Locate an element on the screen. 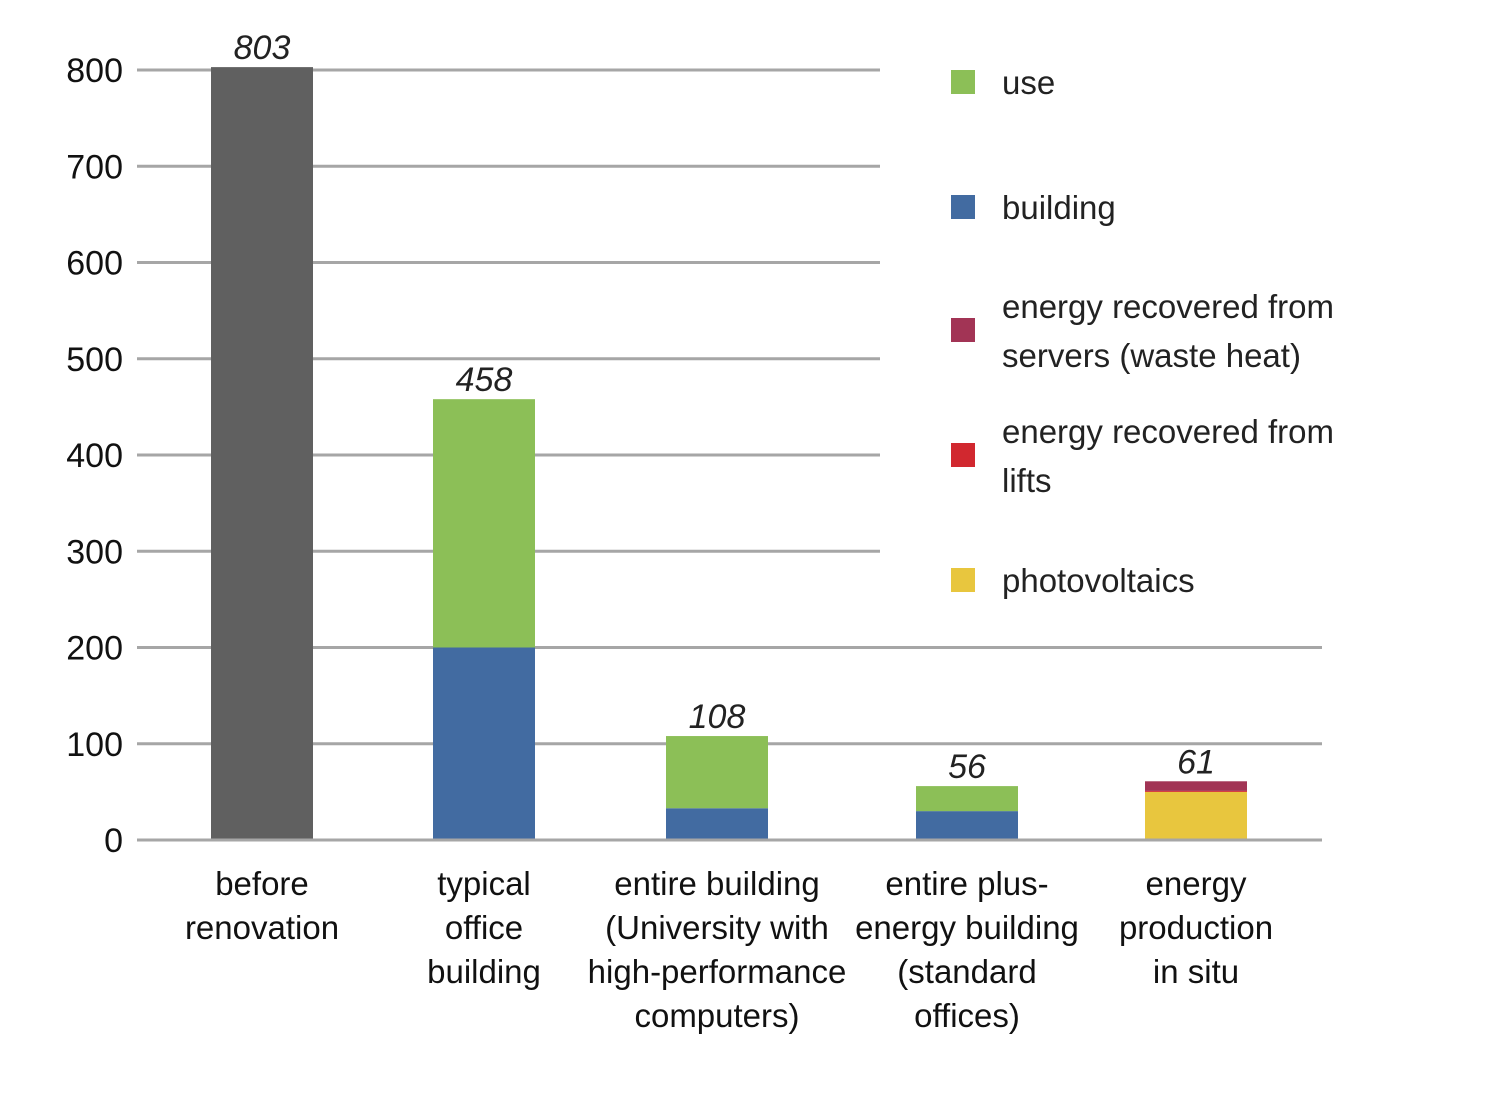 Image resolution: width=1500 pixels, height=1105 pixels. x-tick-label: entire building is located at coordinates (716, 883).